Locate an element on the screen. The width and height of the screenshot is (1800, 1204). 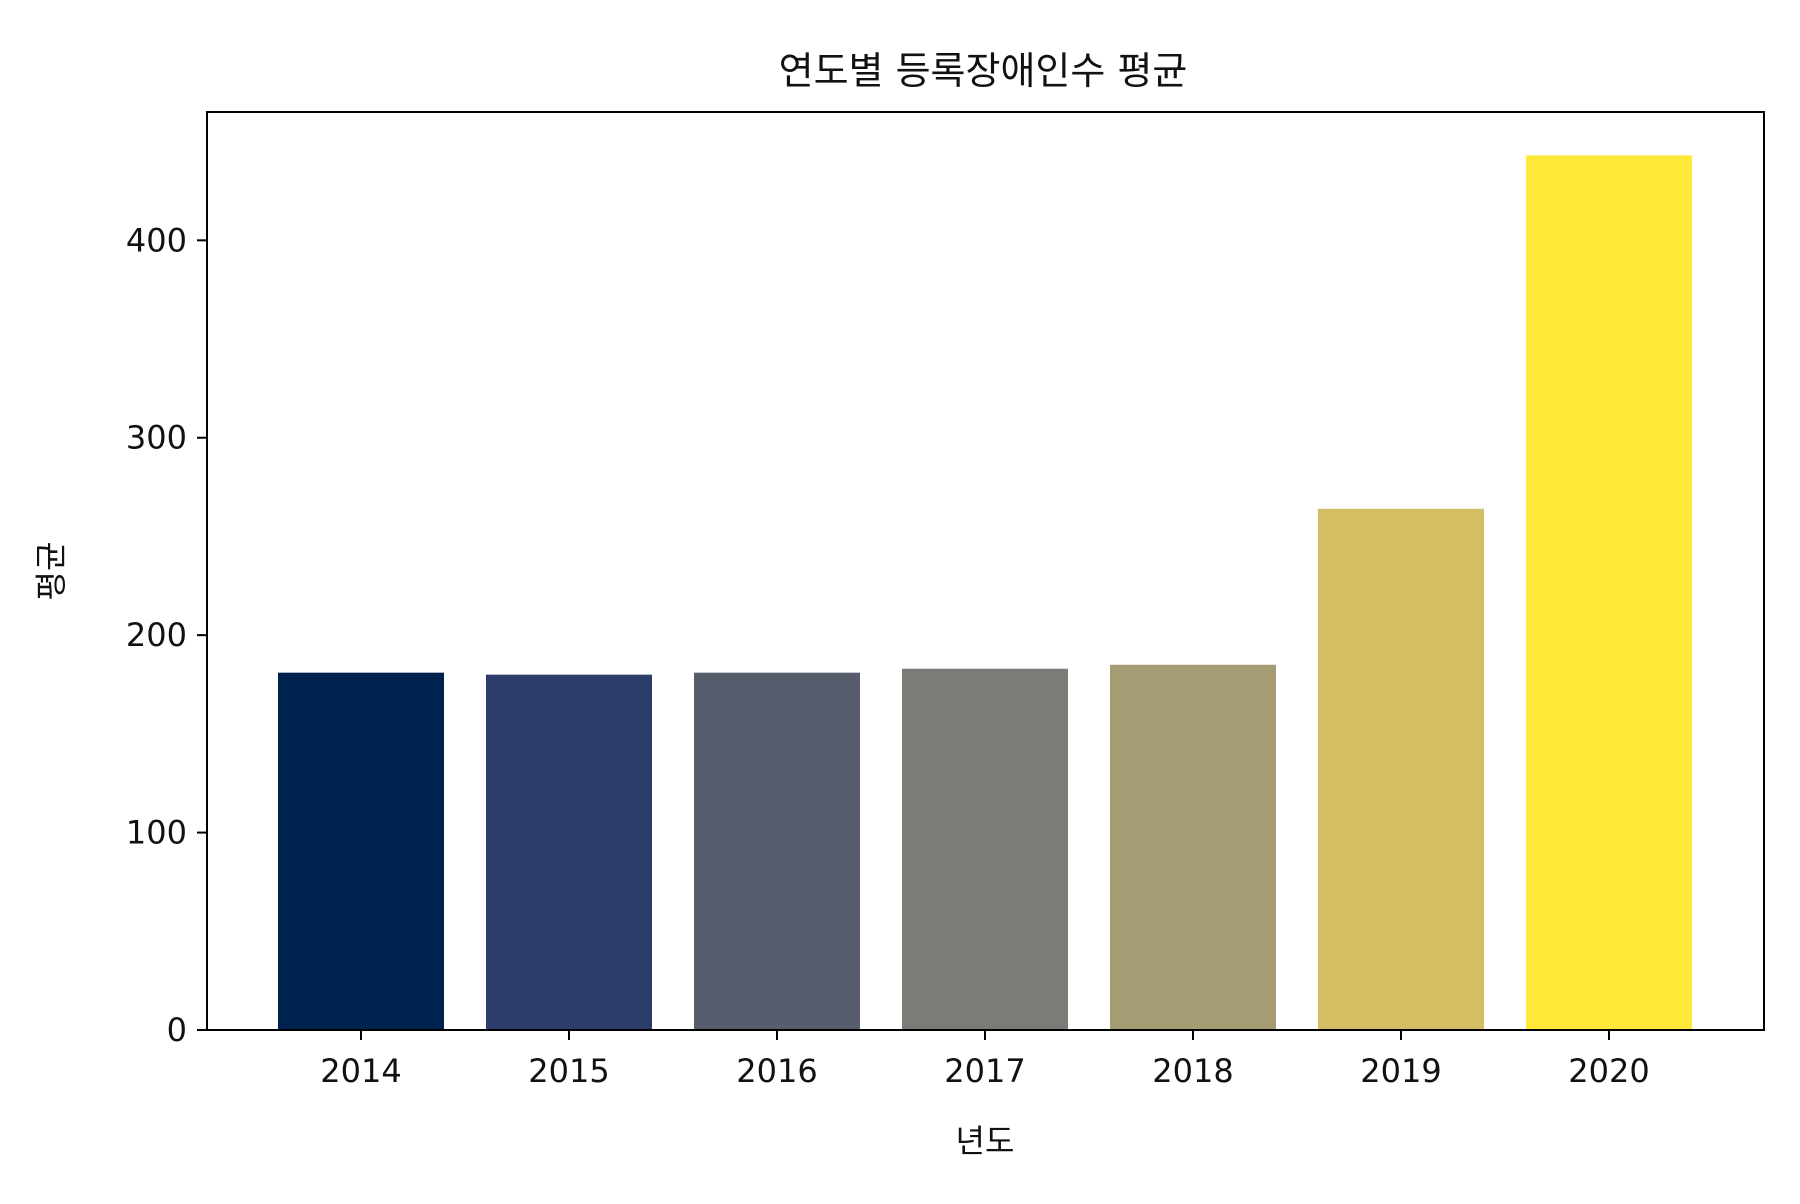
x-axis: 2014 2015 2016 2017 2018 2019 2020 is located at coordinates (985, 1060).